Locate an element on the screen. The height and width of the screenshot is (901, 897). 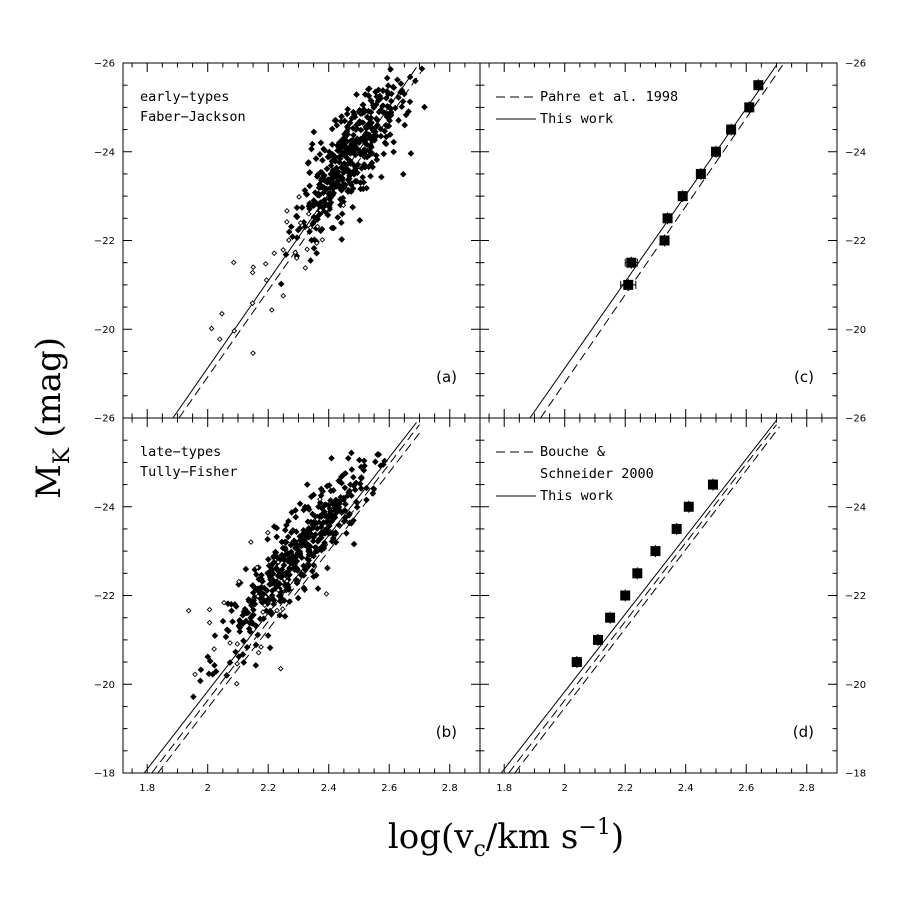
y-tick-label: −24 is located at coordinates (855, 152).